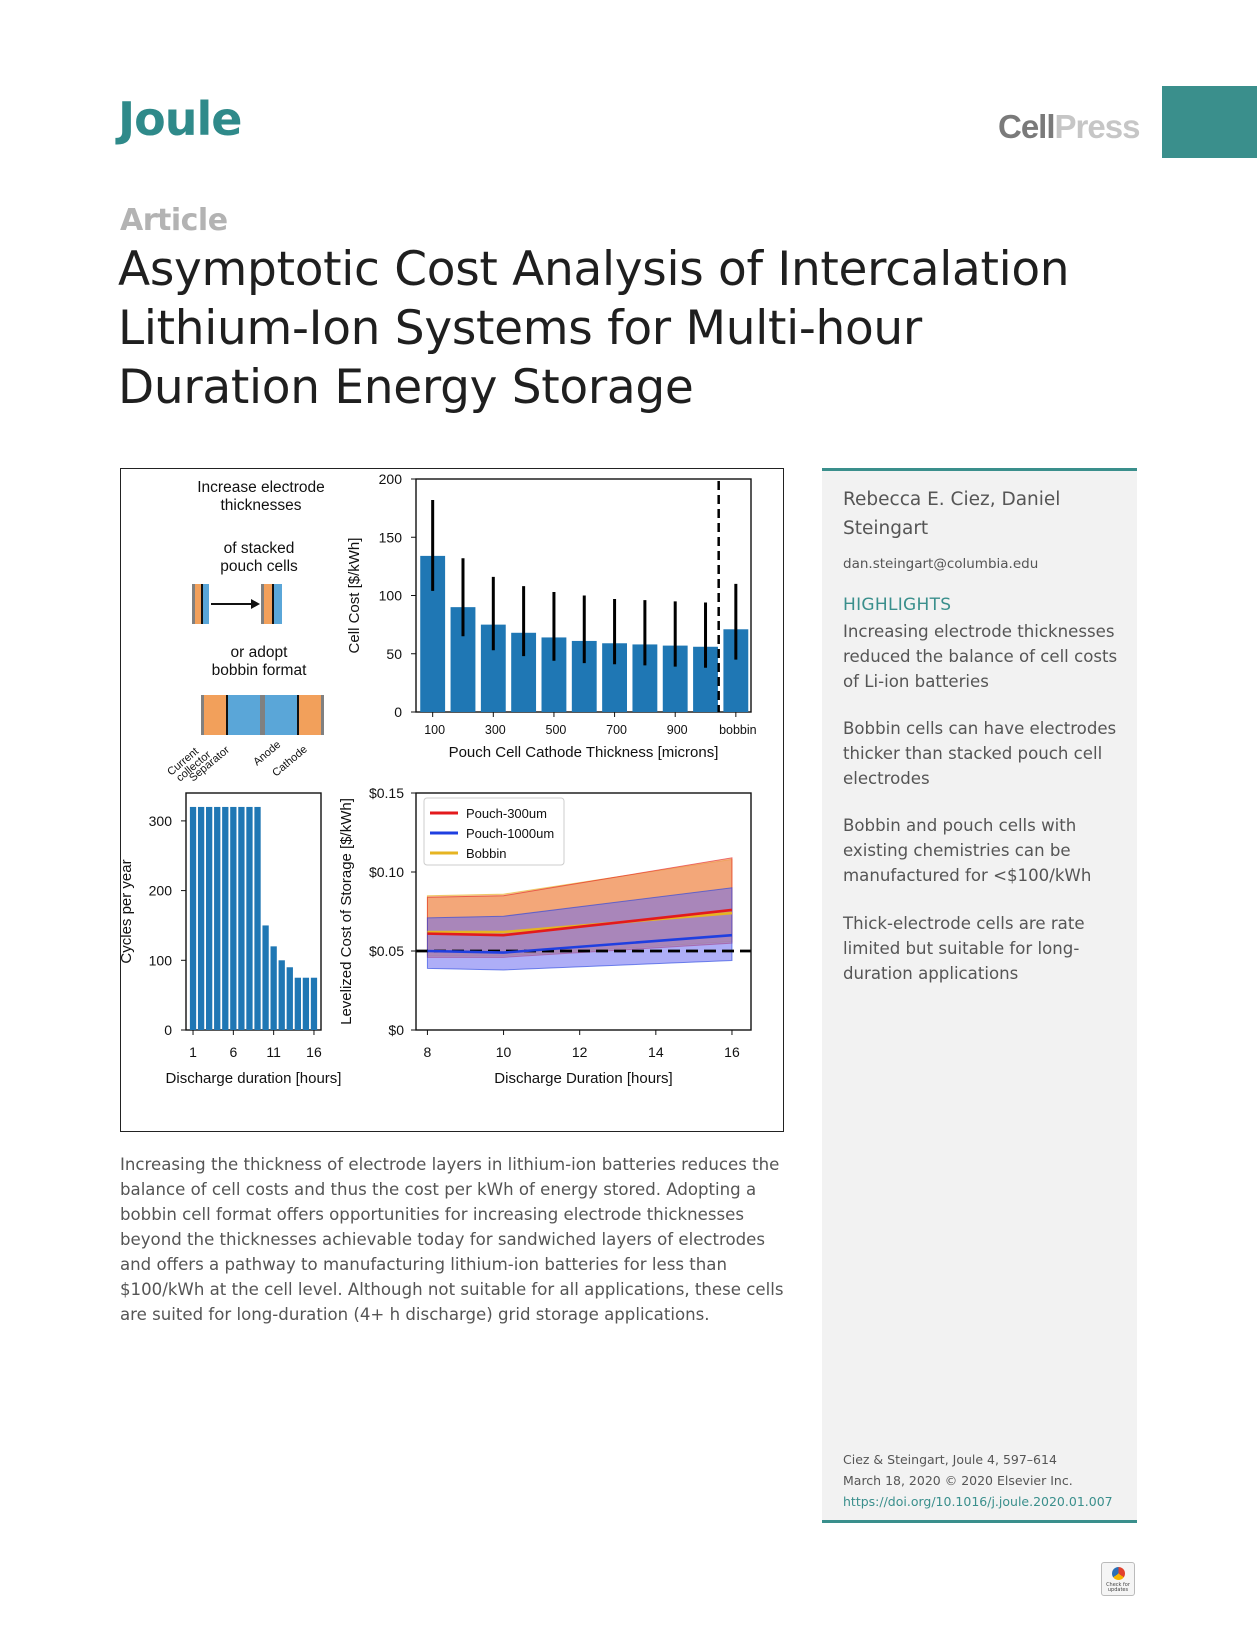  I want to click on y-tick-label: $0, so click(396, 1030).